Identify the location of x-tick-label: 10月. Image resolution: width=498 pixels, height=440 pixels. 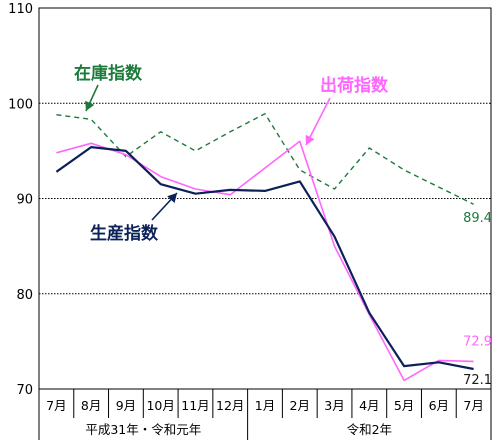
(160, 405).